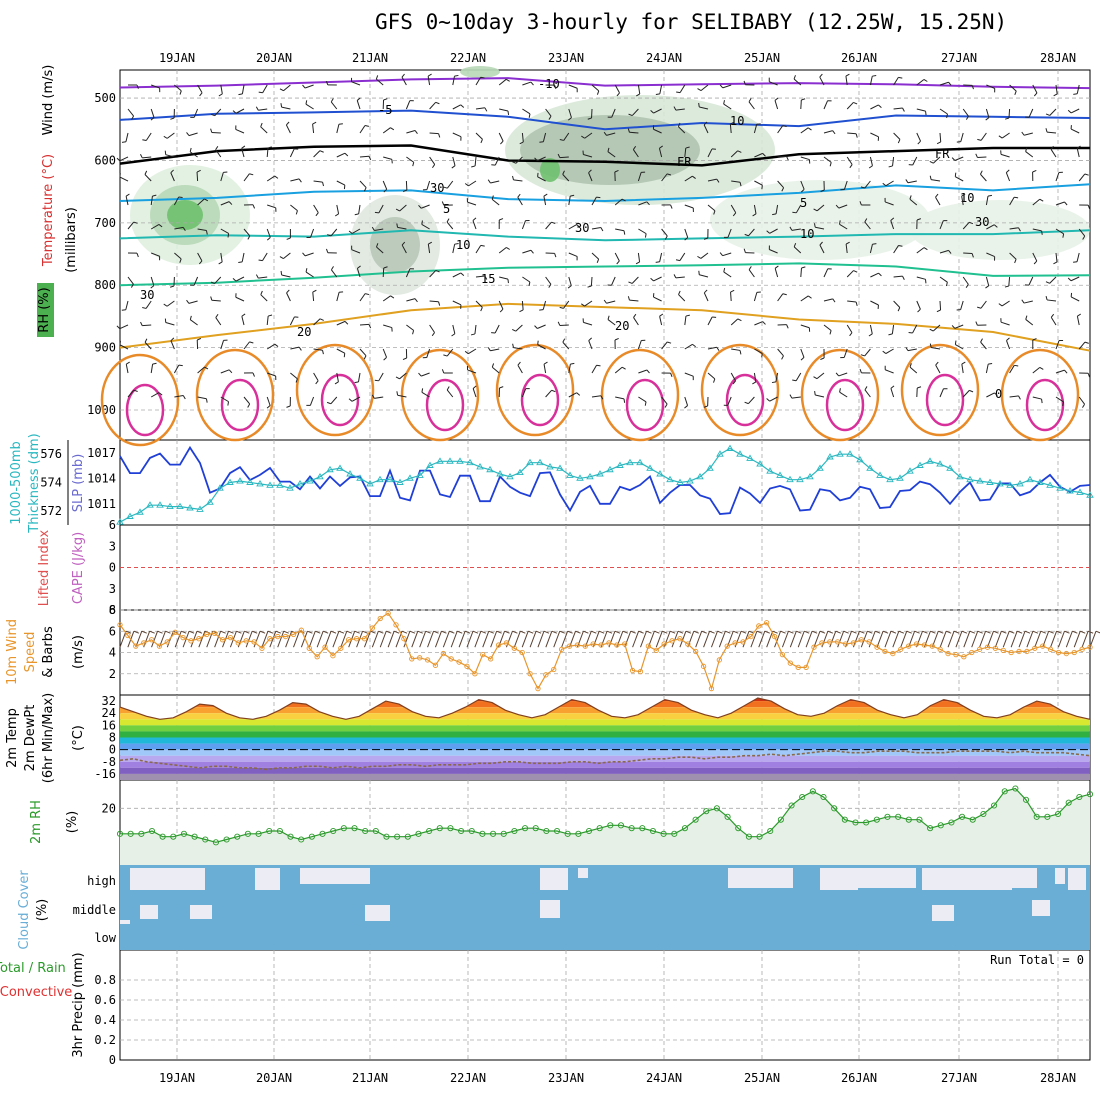 The image size is (1100, 1100). What do you see at coordinates (112, 738) in the screenshot?
I see `temp-tick-label: 8` at bounding box center [112, 738].